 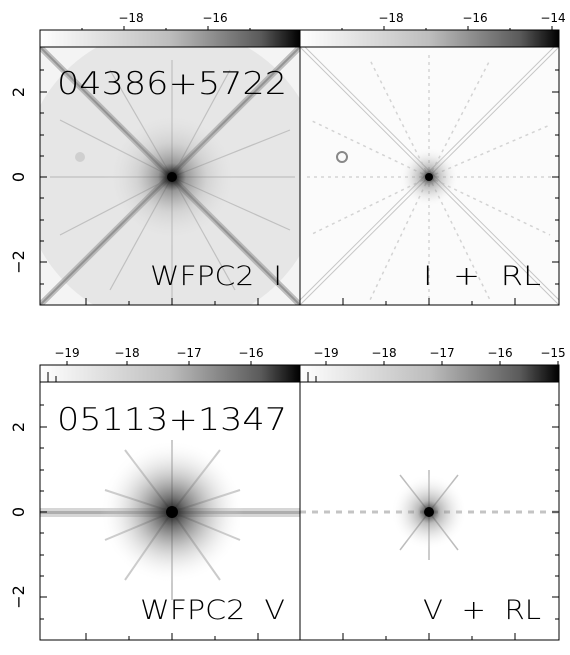 I want to click on colorbar-bottom-left-tick: −17, so click(x=188, y=353).